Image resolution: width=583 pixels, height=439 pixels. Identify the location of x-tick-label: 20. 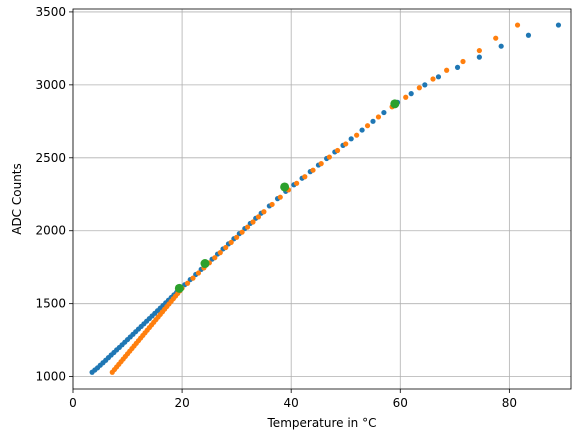
(181, 403).